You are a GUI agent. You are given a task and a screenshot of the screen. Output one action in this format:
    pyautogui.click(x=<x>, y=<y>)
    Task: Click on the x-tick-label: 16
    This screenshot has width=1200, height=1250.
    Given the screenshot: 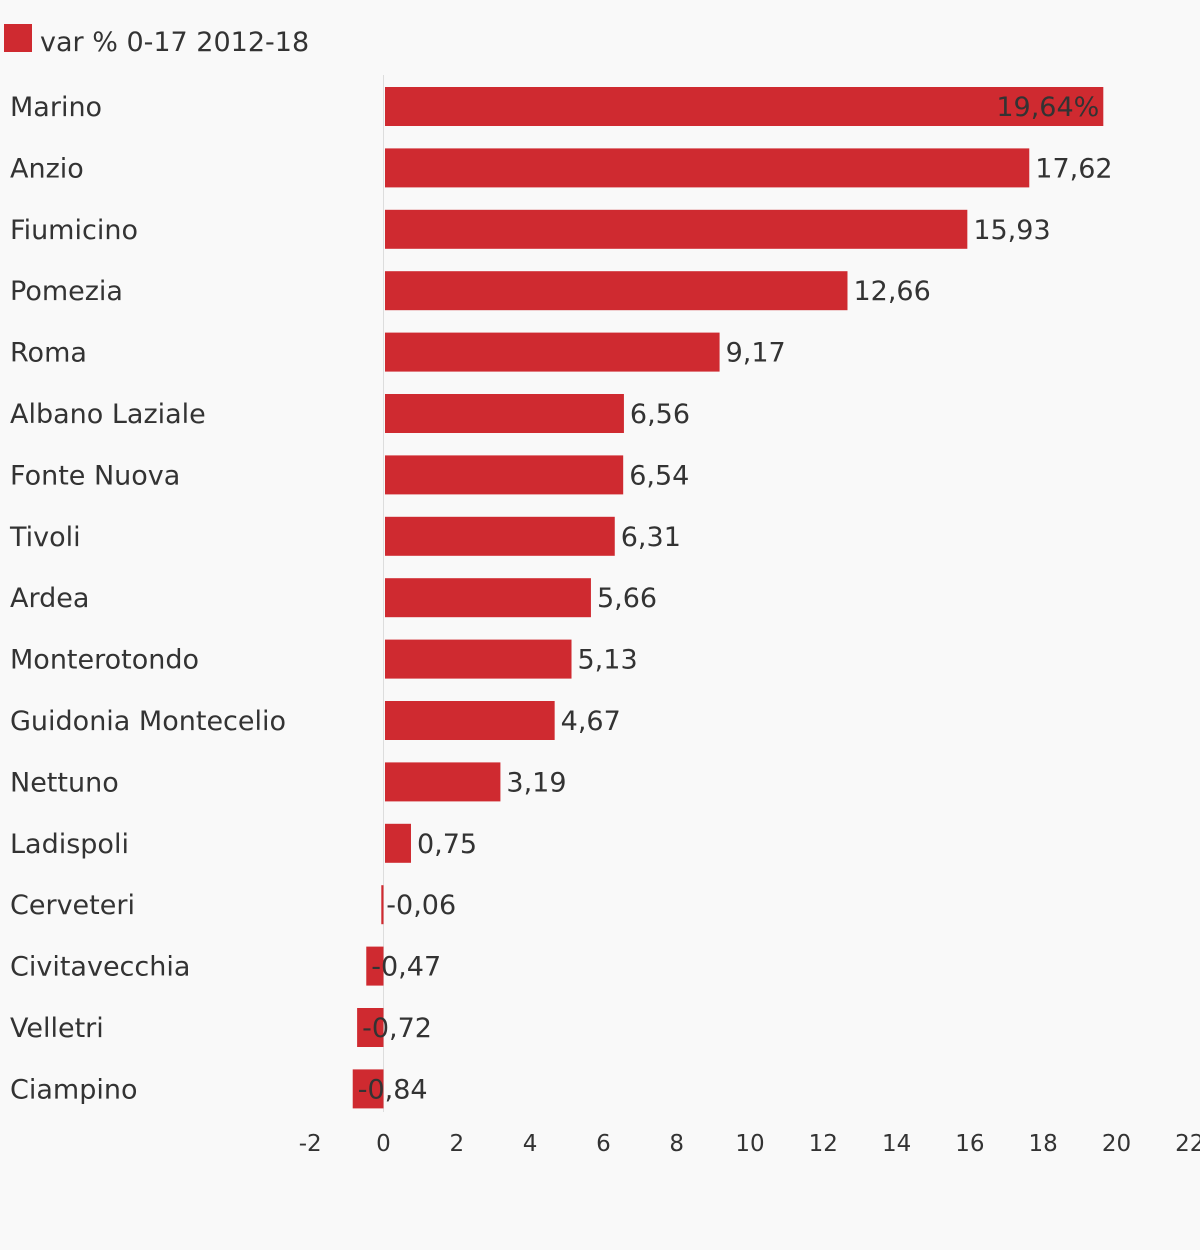 What is the action you would take?
    pyautogui.click(x=969, y=1144)
    